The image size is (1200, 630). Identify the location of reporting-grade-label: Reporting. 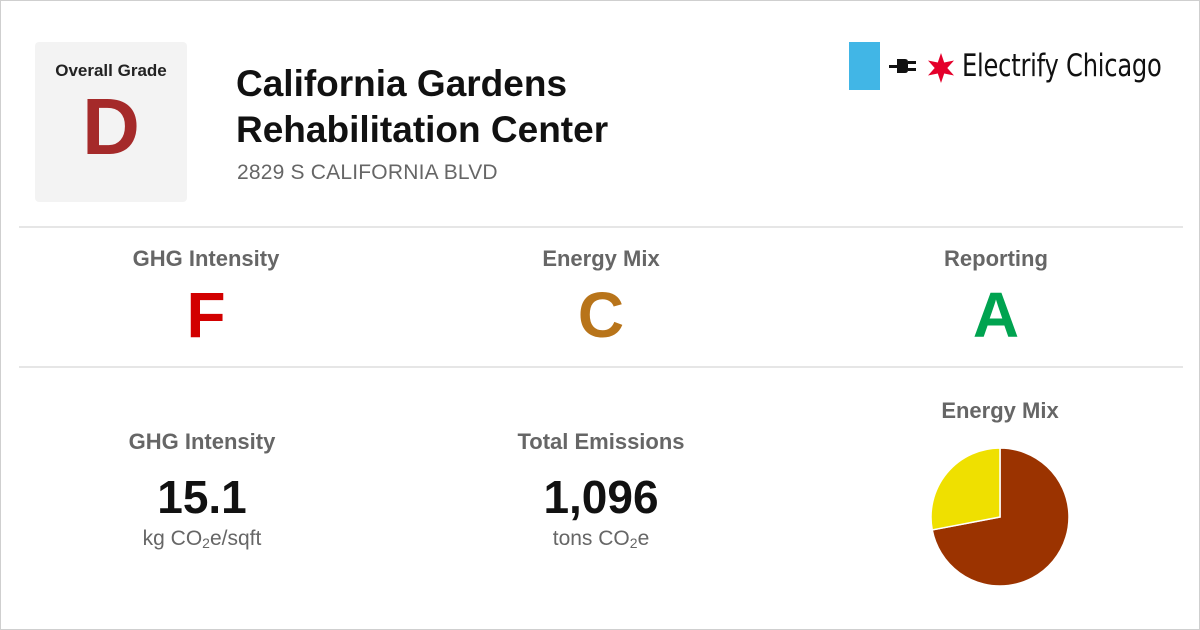
(996, 258).